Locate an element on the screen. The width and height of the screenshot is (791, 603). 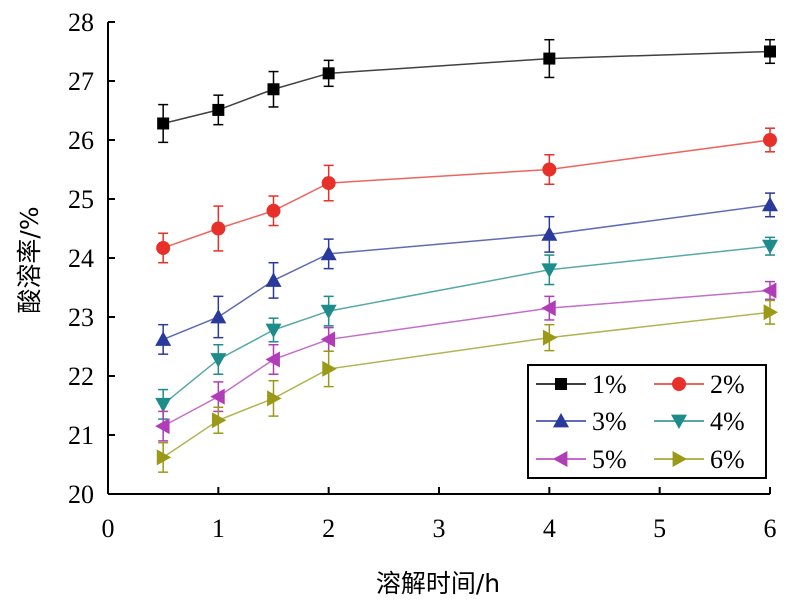
y-tick-label: 23 is located at coordinates (81, 317).